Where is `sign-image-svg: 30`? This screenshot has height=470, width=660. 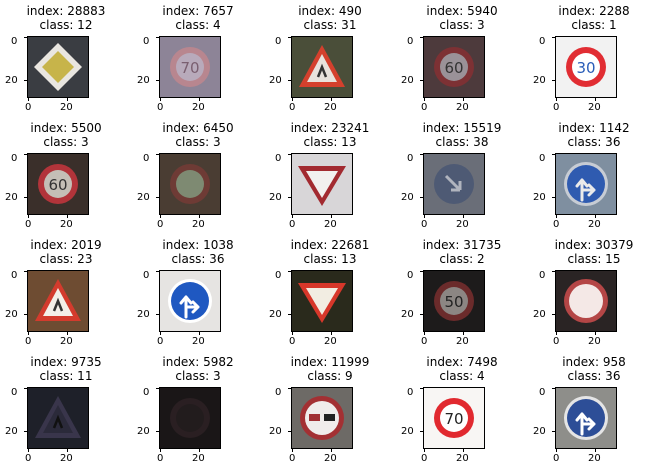
sign-image-svg: 30 is located at coordinates (586, 67).